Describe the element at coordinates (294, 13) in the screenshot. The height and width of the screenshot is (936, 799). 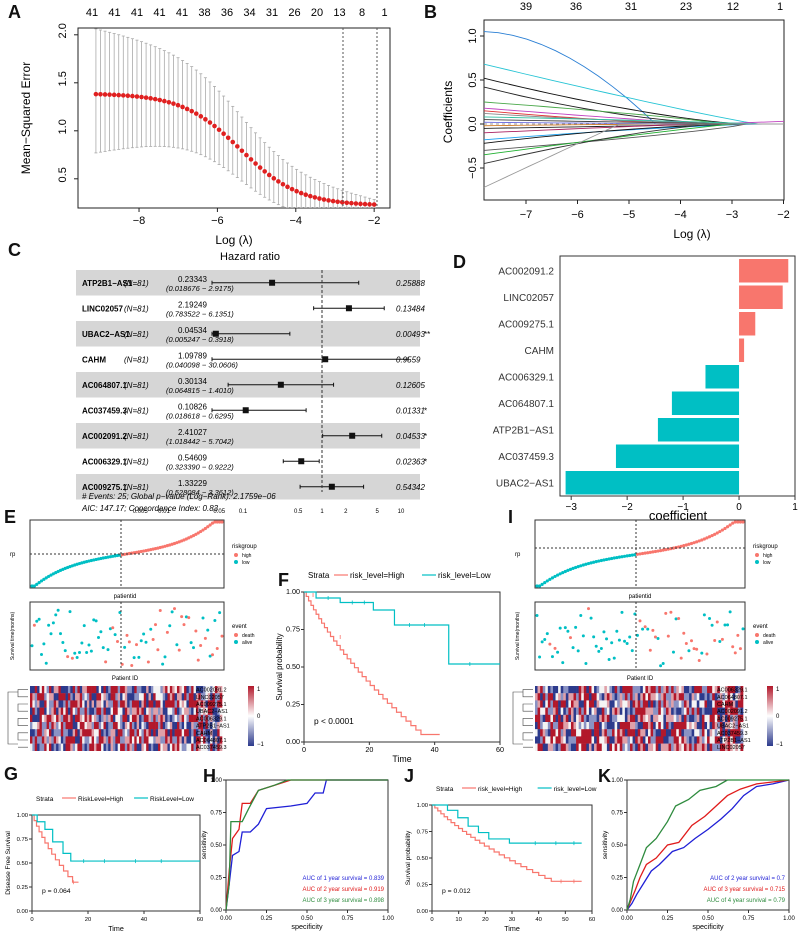
I see `panel-a-top-count: 26` at that location.